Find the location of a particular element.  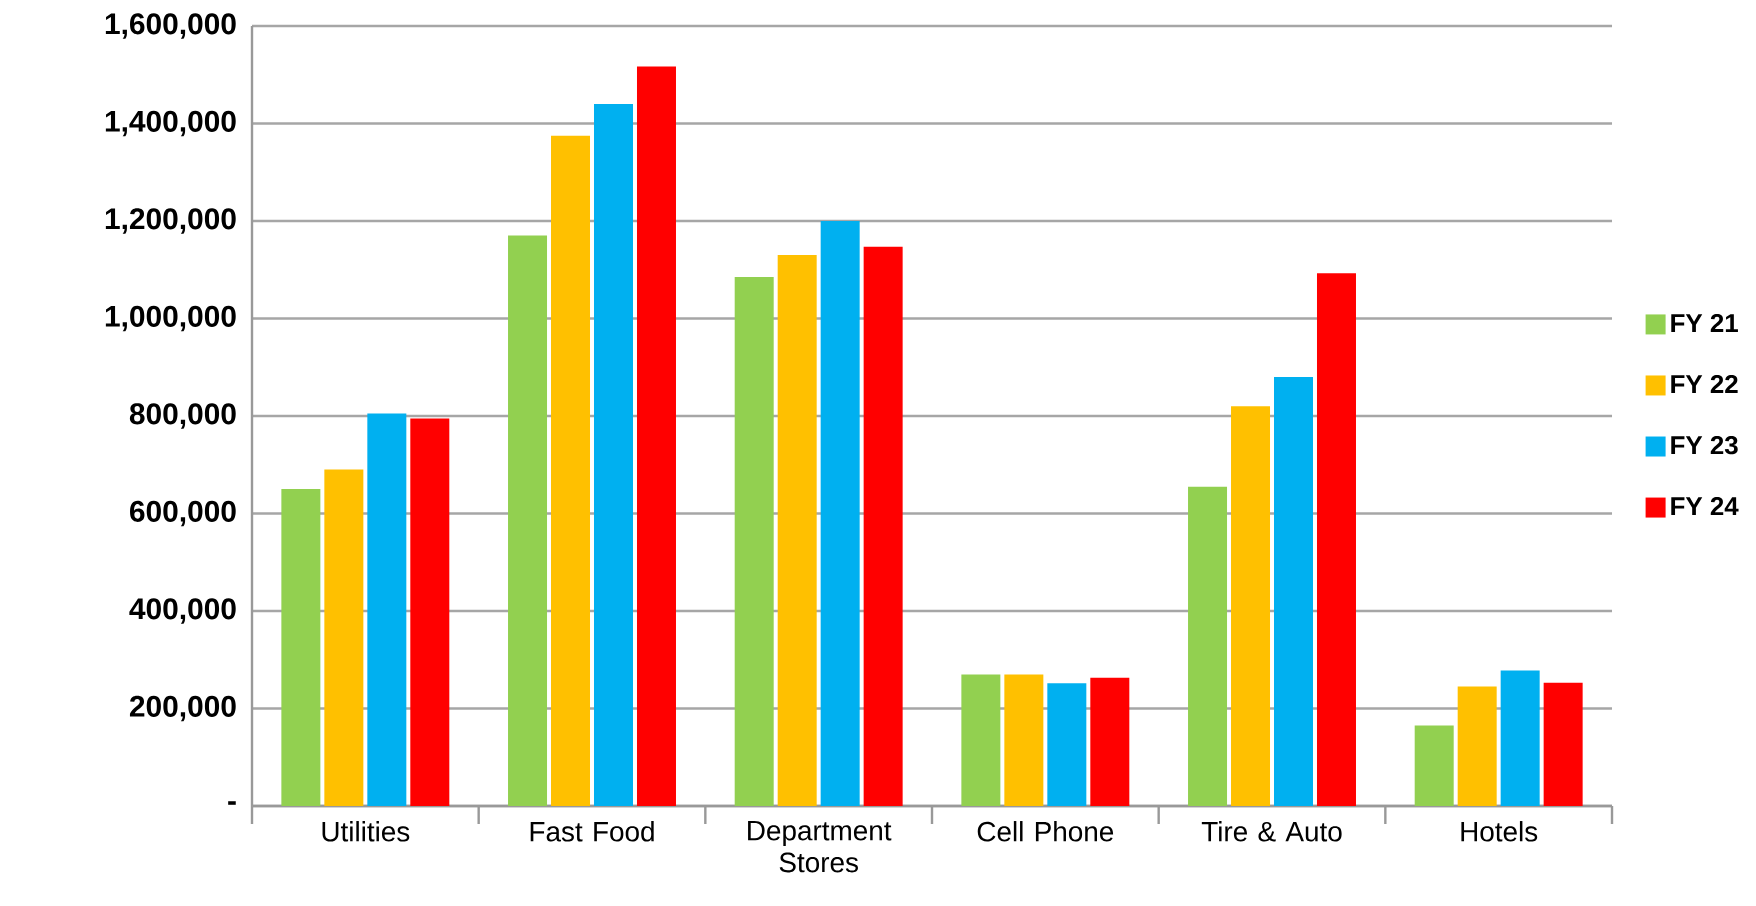

x-tick-label: Utilities is located at coordinates (366, 831).